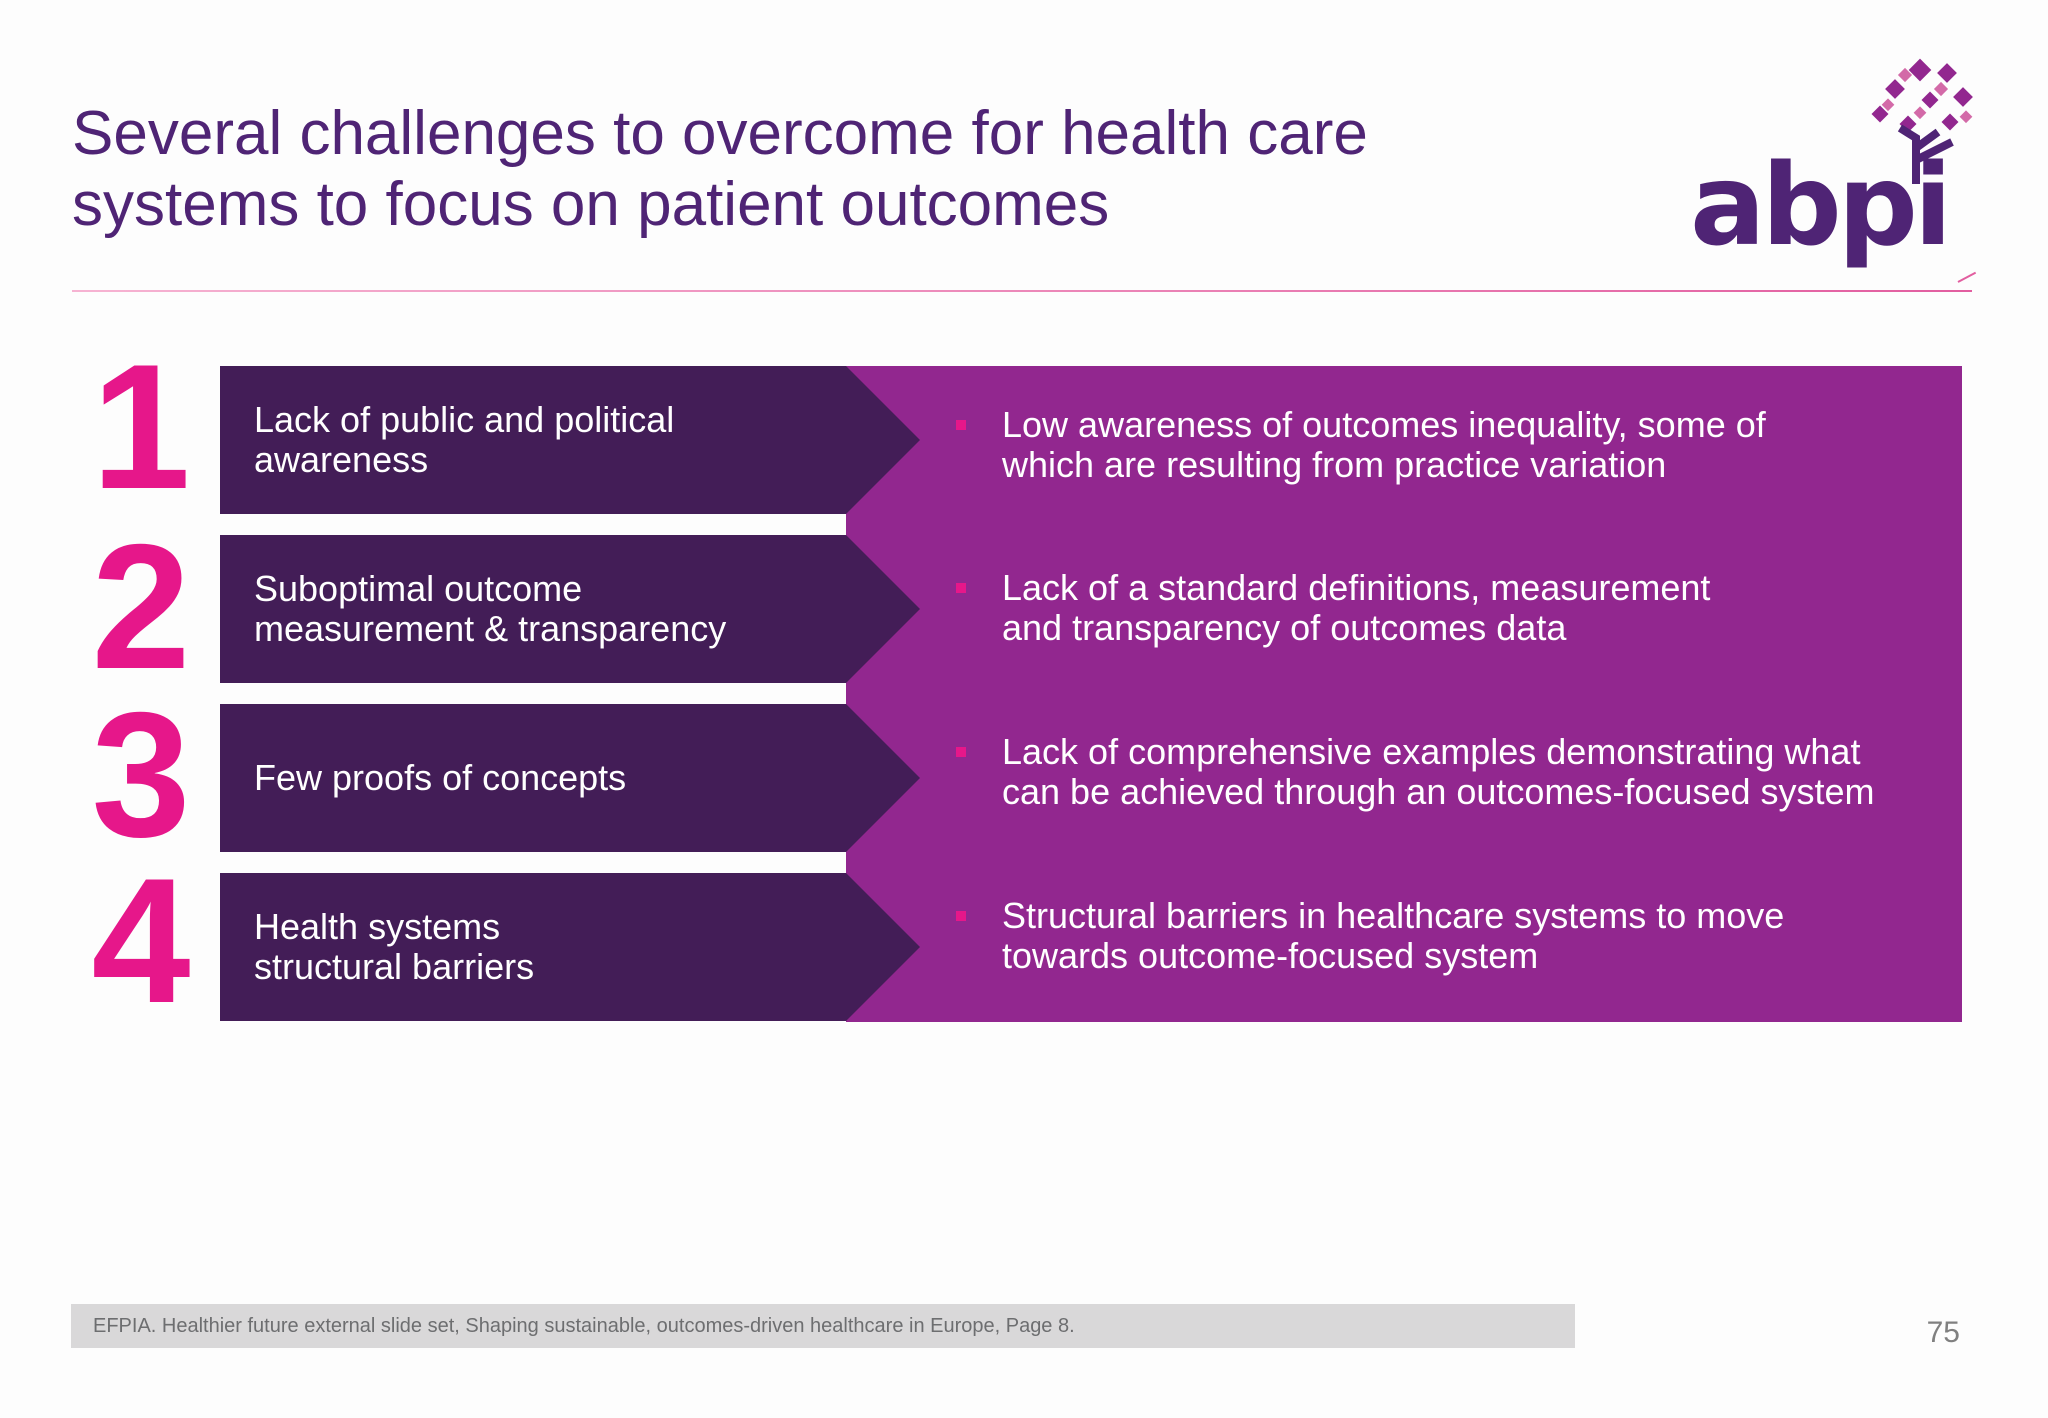  I want to click on title-divider, so click(1022, 291).